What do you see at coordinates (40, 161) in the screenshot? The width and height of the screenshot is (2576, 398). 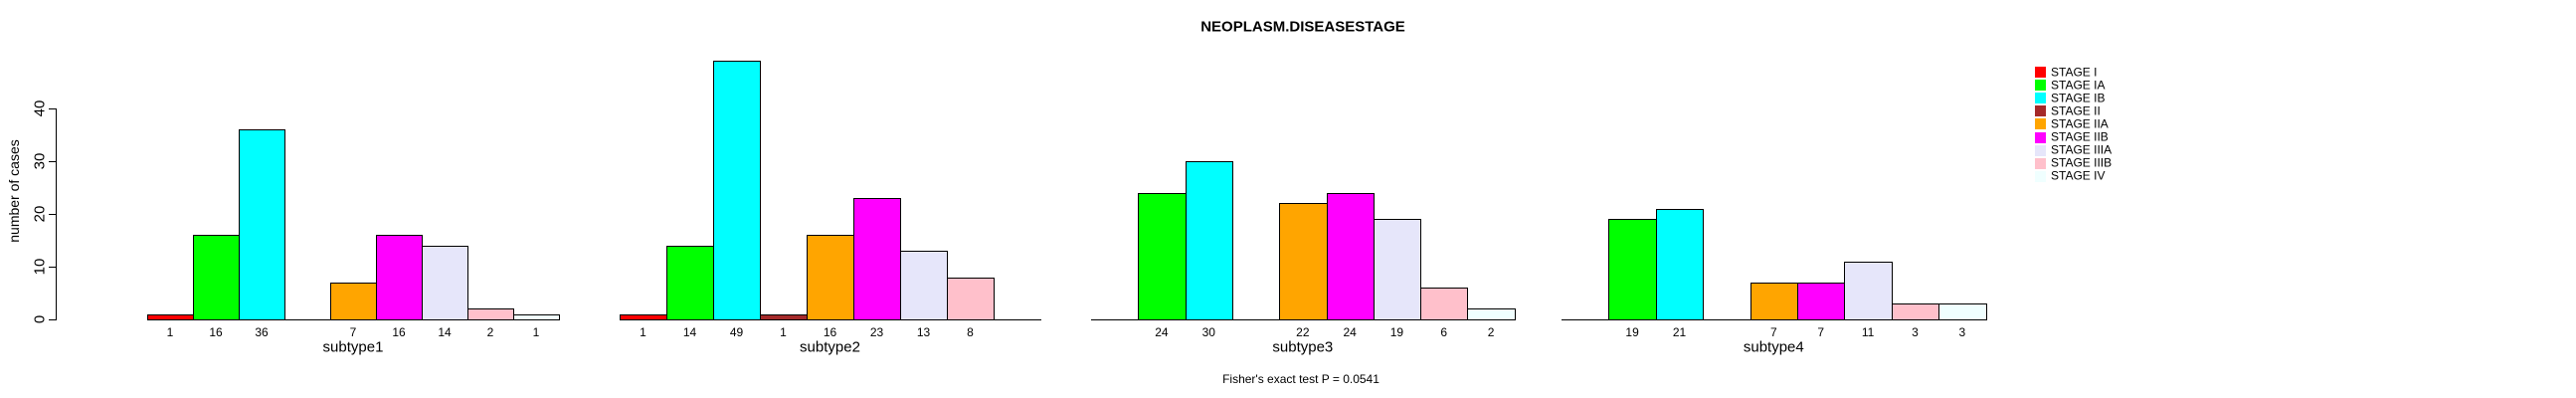 I see `y-tick-label: 30` at bounding box center [40, 161].